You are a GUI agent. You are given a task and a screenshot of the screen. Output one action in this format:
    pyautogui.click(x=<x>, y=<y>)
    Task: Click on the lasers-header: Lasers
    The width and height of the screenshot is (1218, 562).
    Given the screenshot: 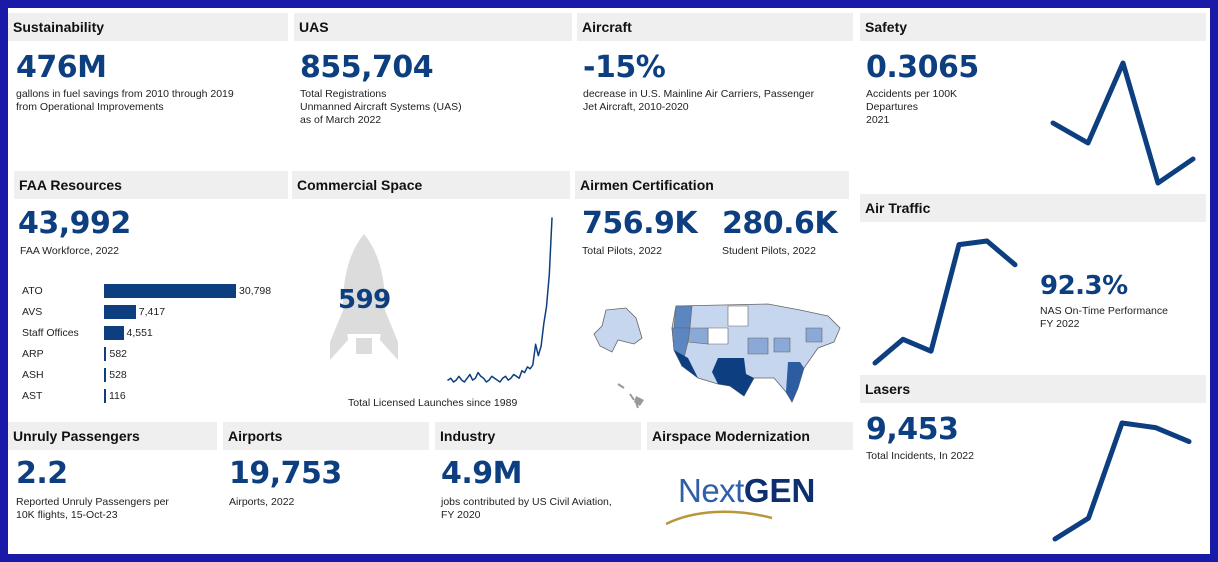 What is the action you would take?
    pyautogui.click(x=1033, y=389)
    